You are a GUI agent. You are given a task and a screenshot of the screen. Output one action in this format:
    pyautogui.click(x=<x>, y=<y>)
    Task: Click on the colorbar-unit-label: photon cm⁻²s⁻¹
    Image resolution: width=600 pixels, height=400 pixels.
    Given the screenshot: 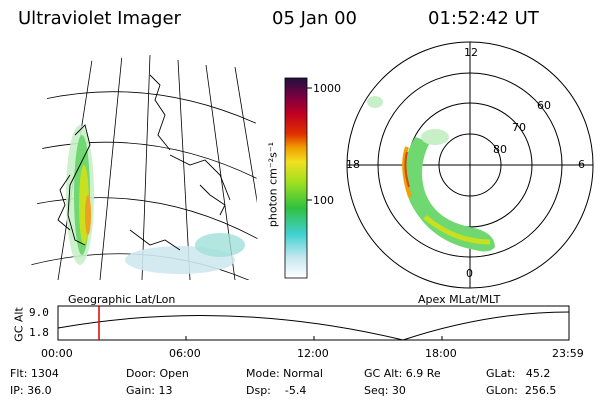 What is the action you would take?
    pyautogui.click(x=273, y=184)
    